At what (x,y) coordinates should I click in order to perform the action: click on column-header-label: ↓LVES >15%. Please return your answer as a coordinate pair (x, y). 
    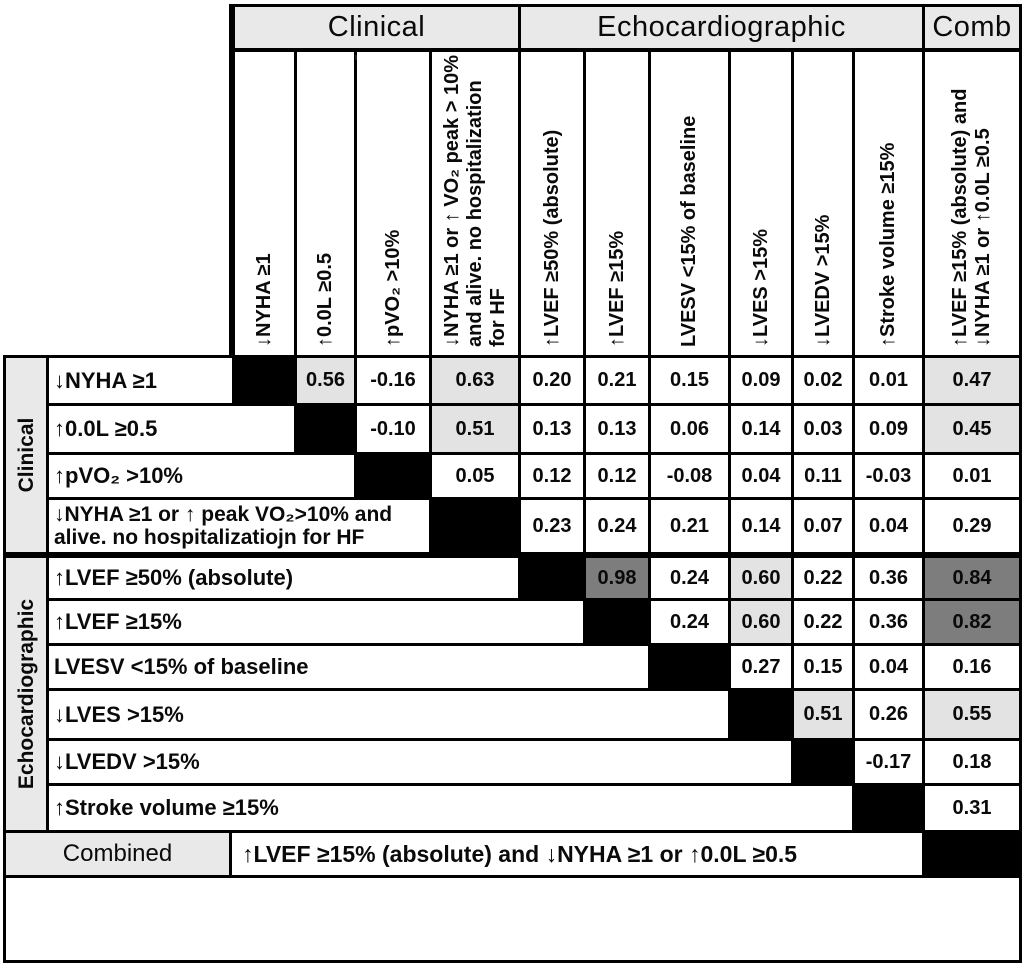
    Looking at the image, I should click on (760, 287).